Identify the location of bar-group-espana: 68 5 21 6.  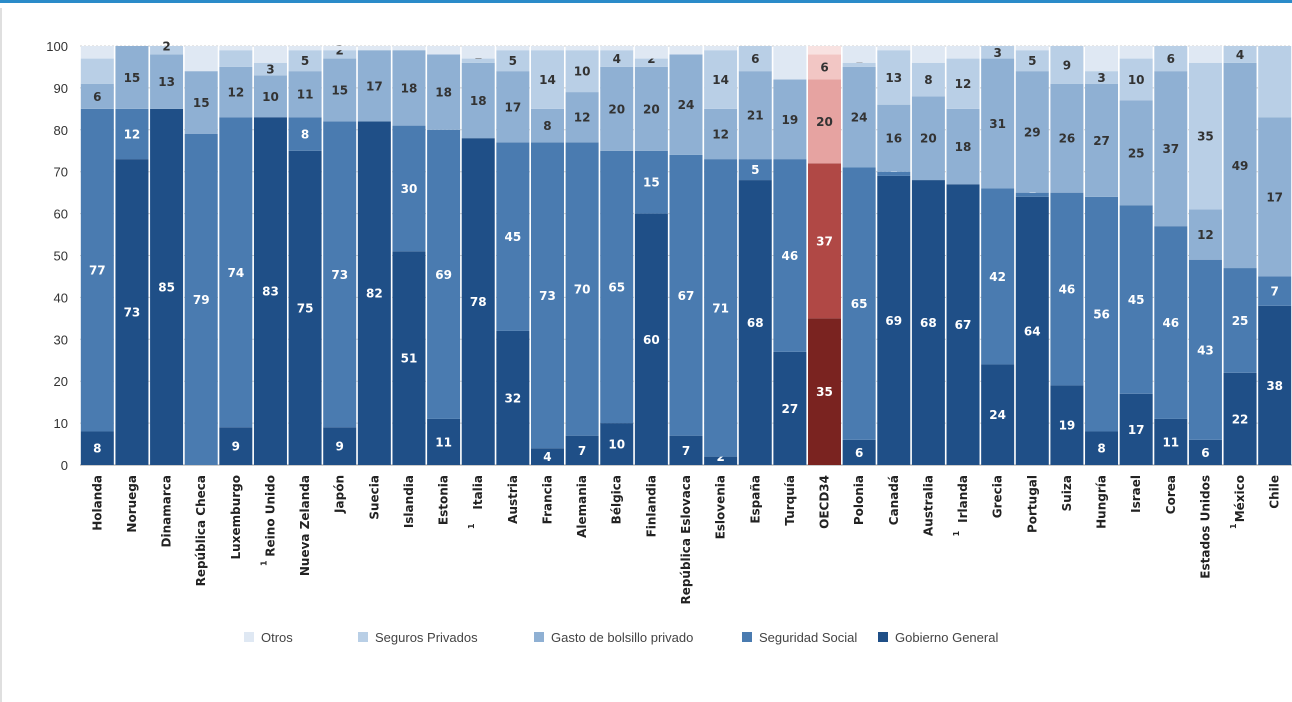
(755, 255).